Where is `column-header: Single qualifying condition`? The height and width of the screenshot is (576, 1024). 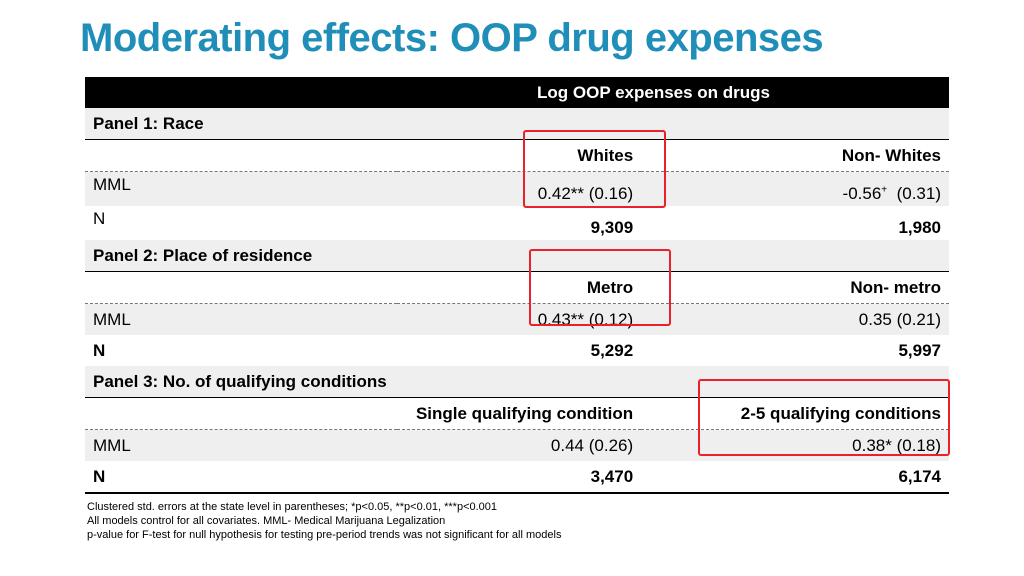
column-header: Single qualifying condition is located at coordinates (519, 413).